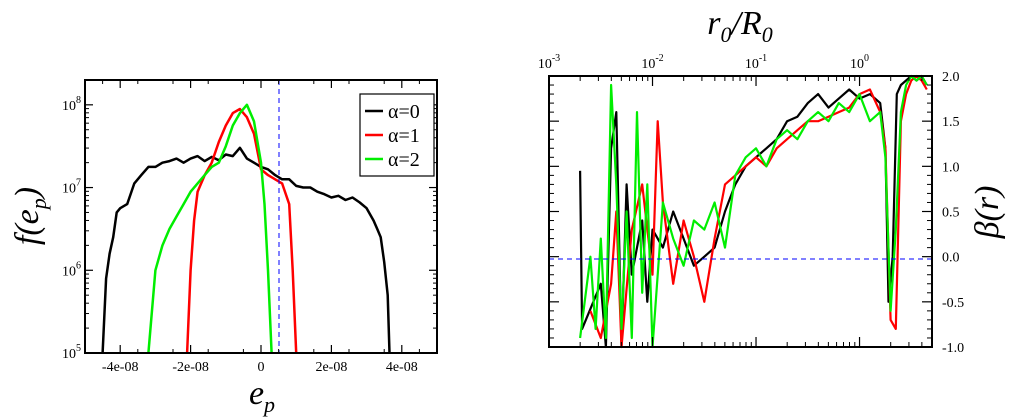 The height and width of the screenshot is (417, 1014). I want to click on left-y-axis-label: f(ep), so click(30, 216).